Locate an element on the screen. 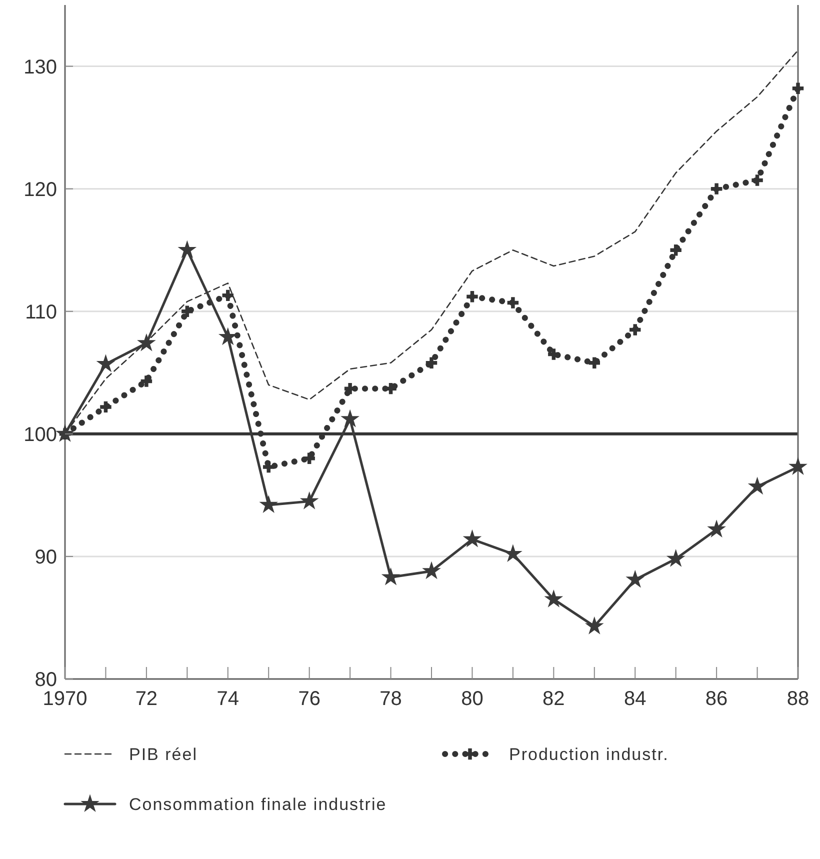 The width and height of the screenshot is (820, 859). y-tick-label: 80 is located at coordinates (45, 680).